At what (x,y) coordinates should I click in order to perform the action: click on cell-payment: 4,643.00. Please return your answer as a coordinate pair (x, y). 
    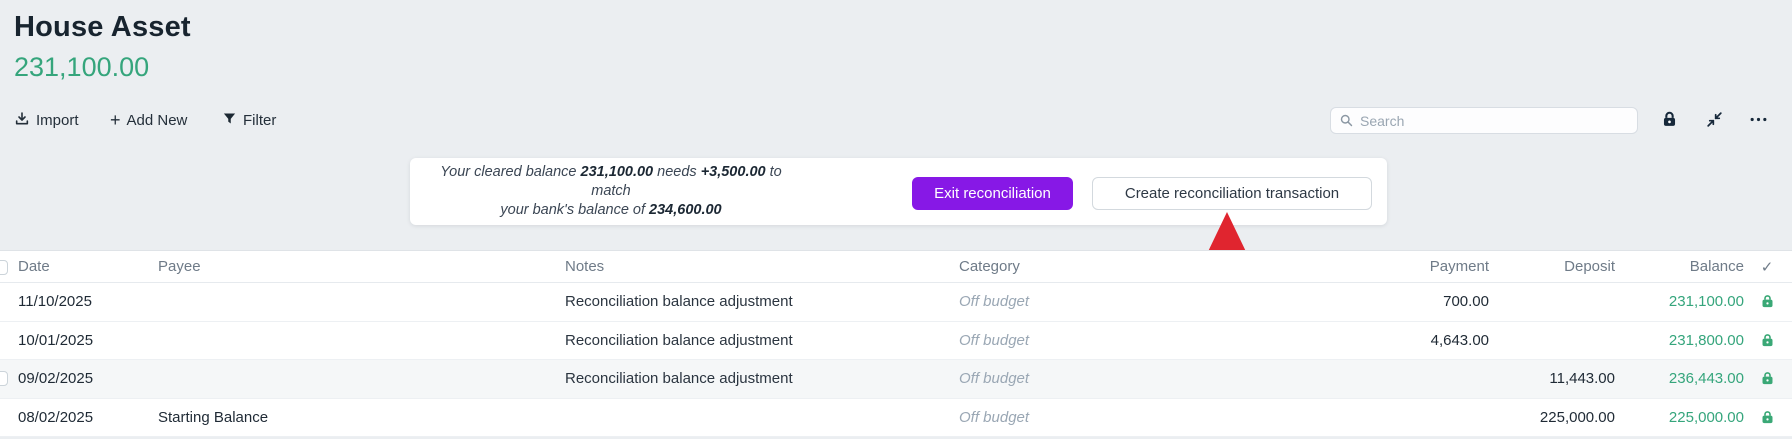
    Looking at the image, I should click on (1459, 340).